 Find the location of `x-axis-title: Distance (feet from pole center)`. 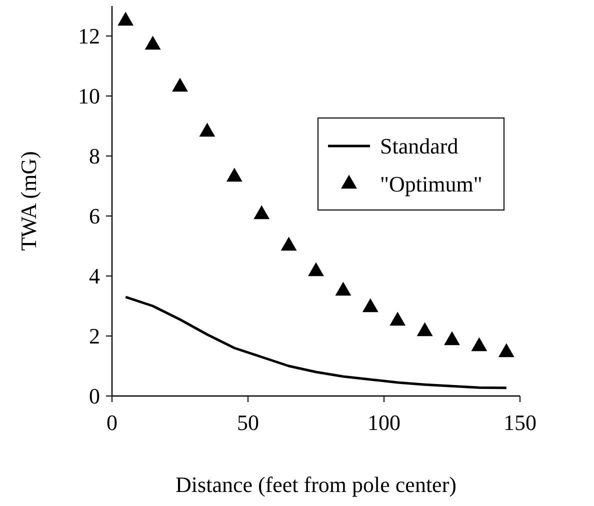

x-axis-title: Distance (feet from pole center) is located at coordinates (316, 484).